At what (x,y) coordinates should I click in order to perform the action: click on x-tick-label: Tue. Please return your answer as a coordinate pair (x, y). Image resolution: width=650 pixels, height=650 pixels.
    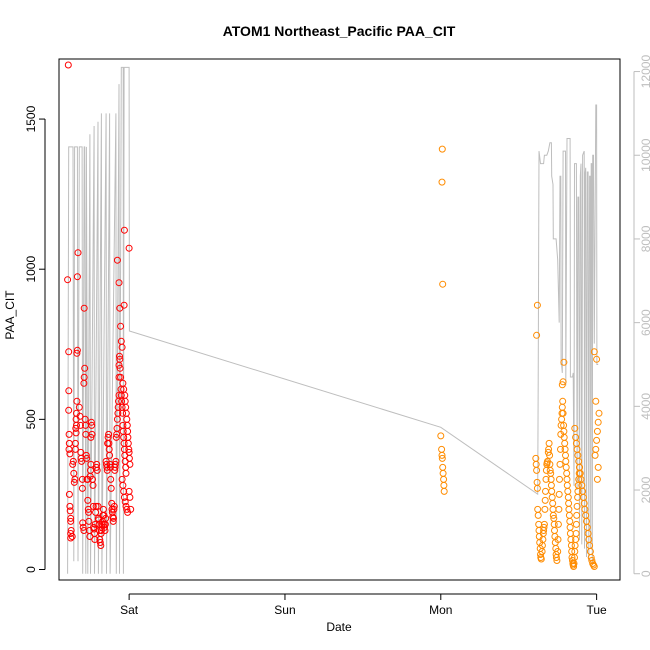
    Looking at the image, I should click on (597, 610).